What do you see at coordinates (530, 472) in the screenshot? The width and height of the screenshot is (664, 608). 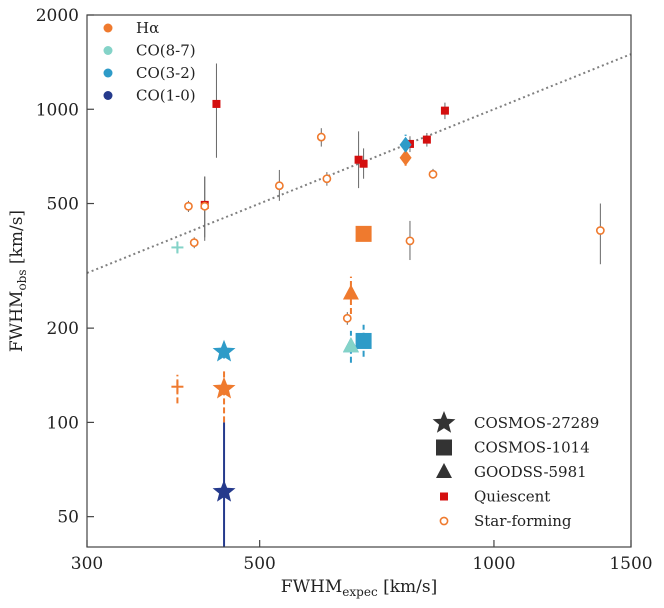 I see `legend-marker-label-2: GOODSS-5981` at bounding box center [530, 472].